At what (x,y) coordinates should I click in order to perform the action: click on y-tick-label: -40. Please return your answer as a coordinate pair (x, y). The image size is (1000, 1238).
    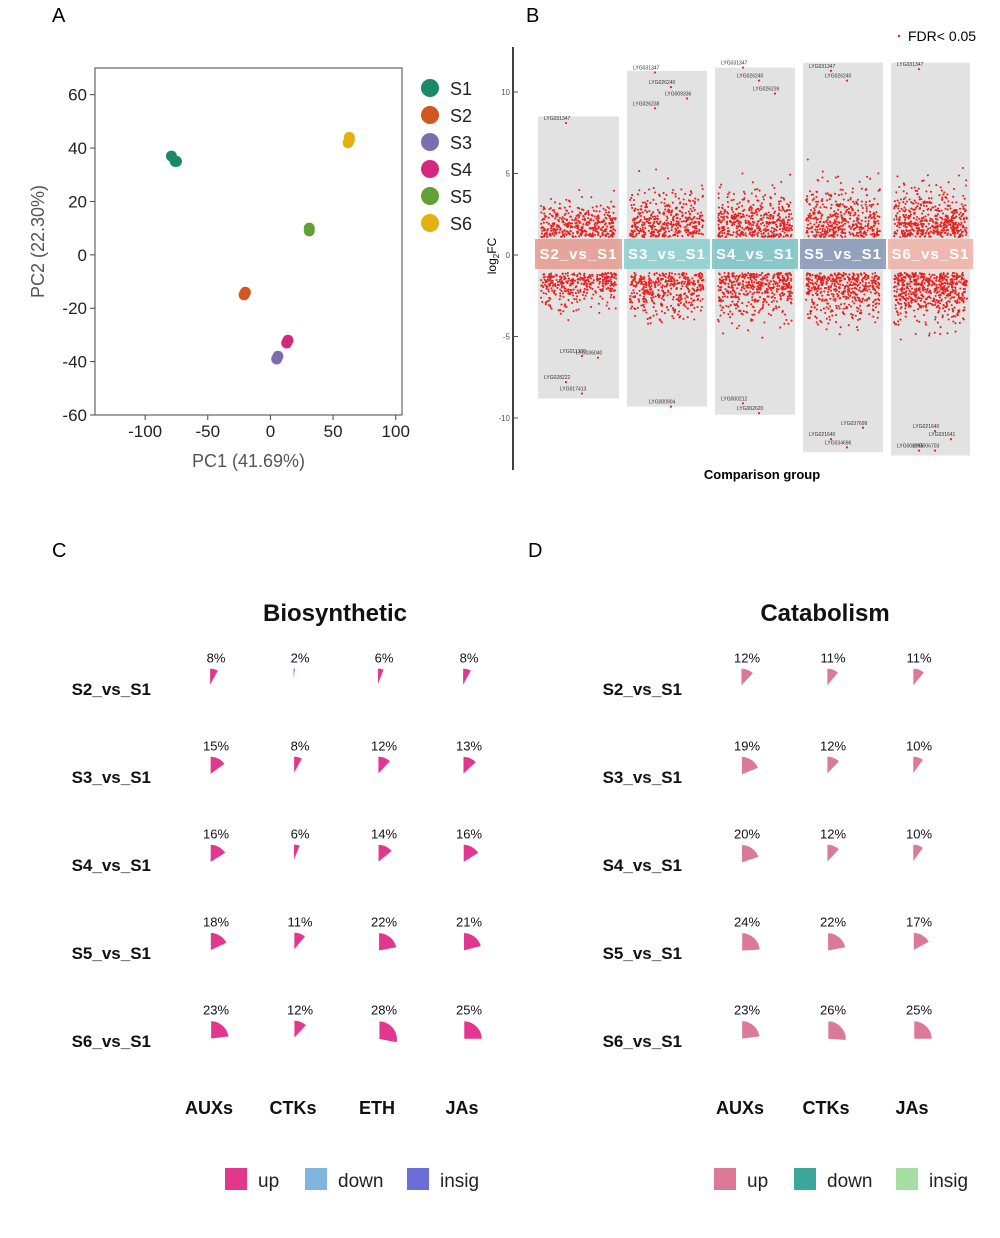
    Looking at the image, I should click on (74, 362).